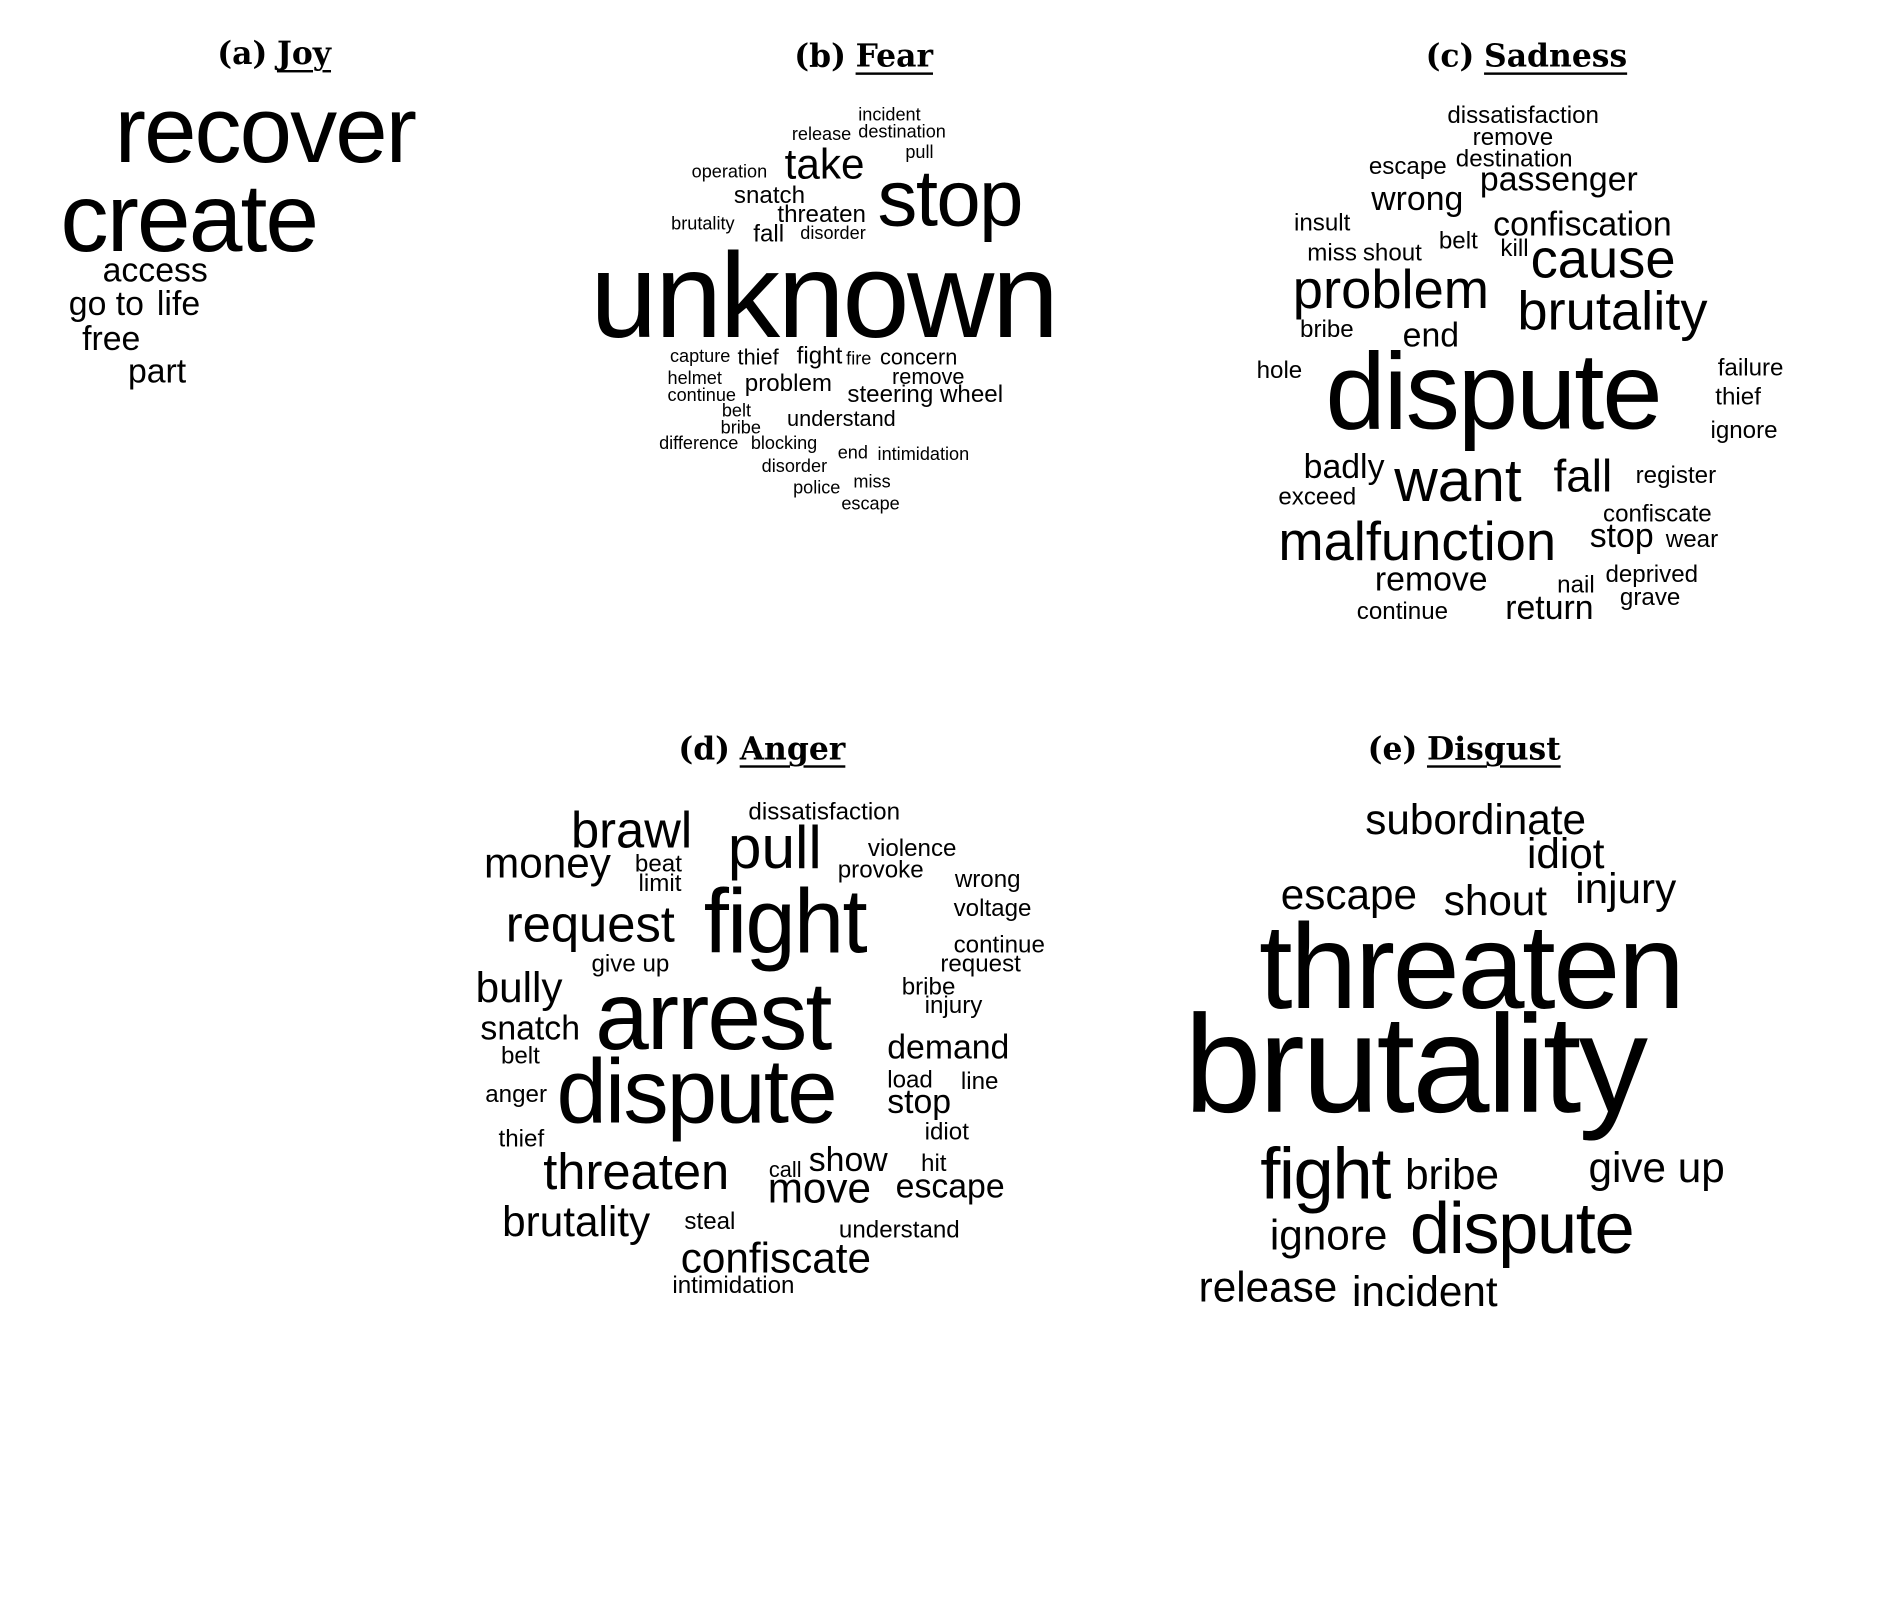  I want to click on cloud-word: blocking, so click(784, 443).